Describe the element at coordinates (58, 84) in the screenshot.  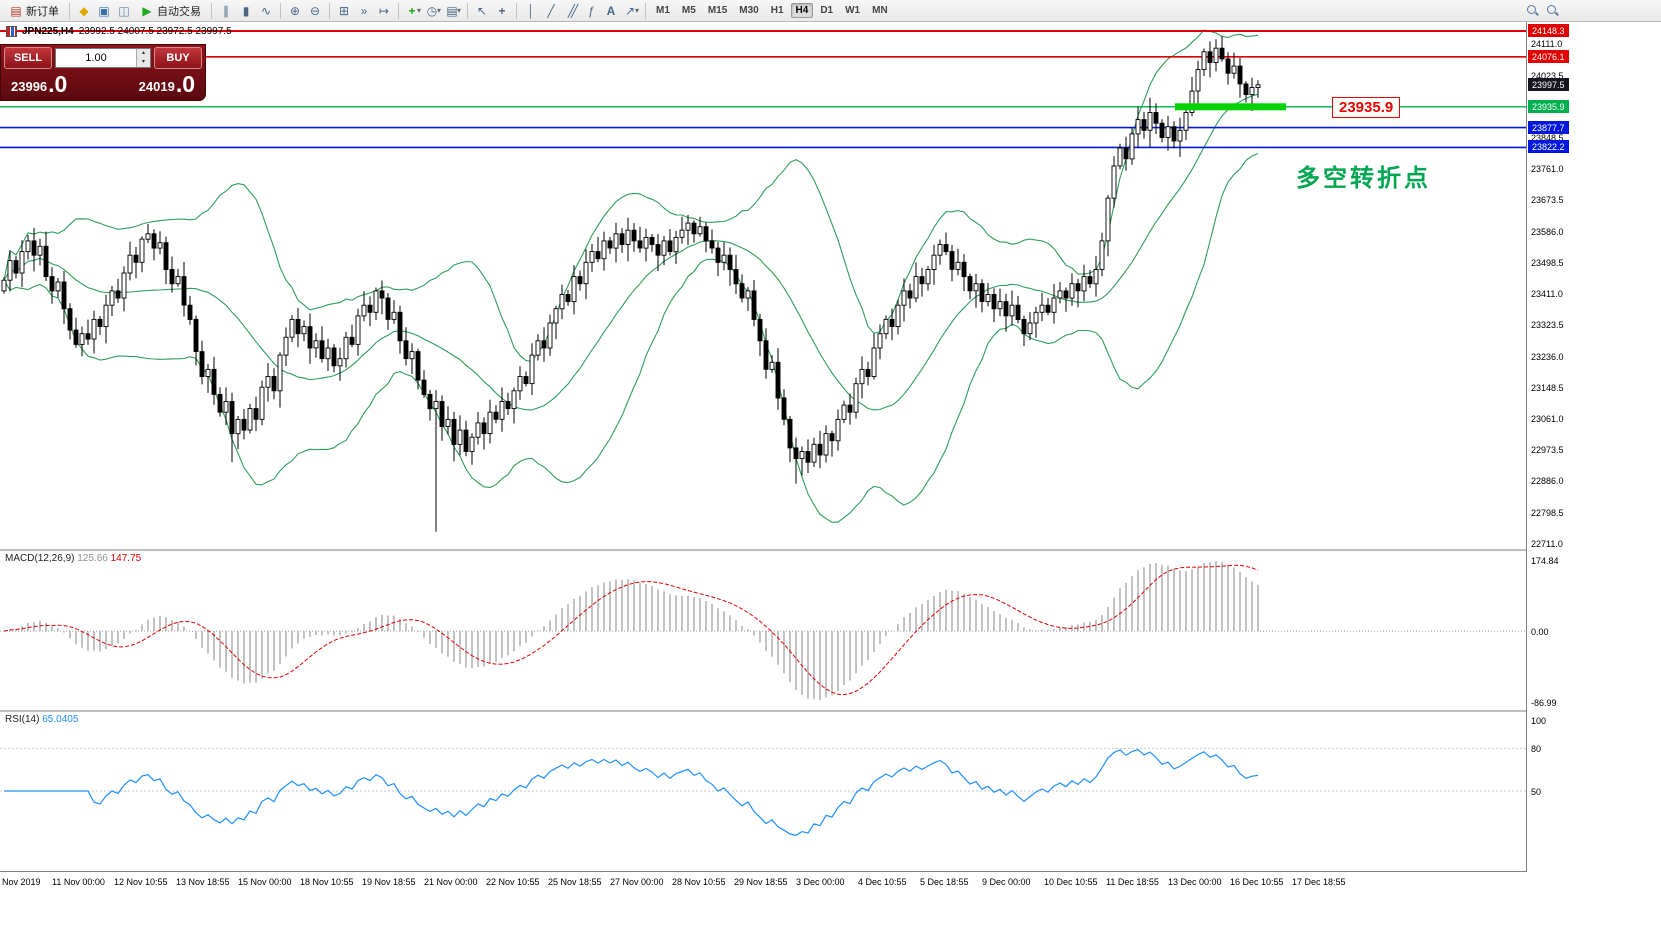
I see `sell-price-frac: .0` at that location.